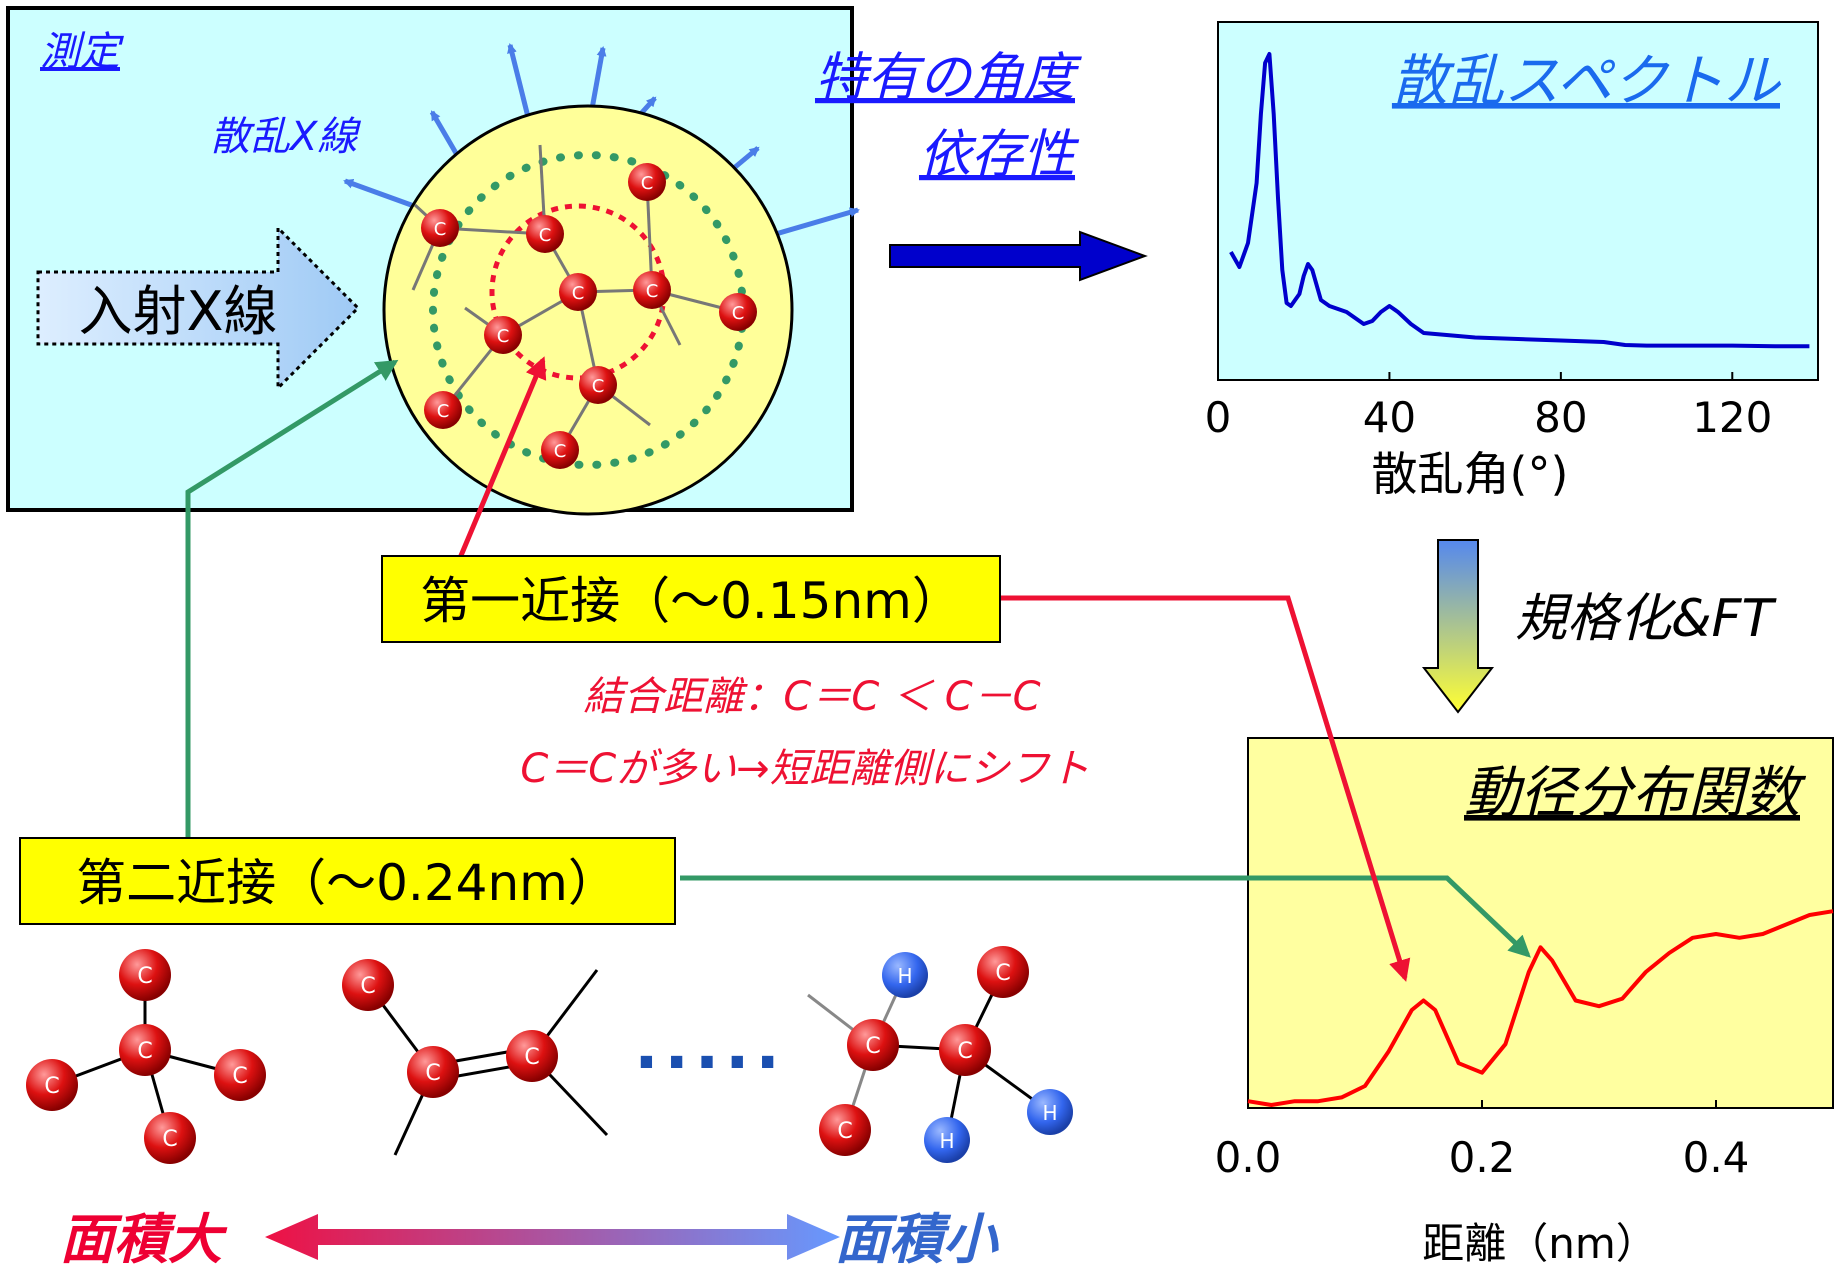 This screenshot has width=1845, height=1274. I want to click on first-neighbor-rdf-arrow, so click(1205, 788).